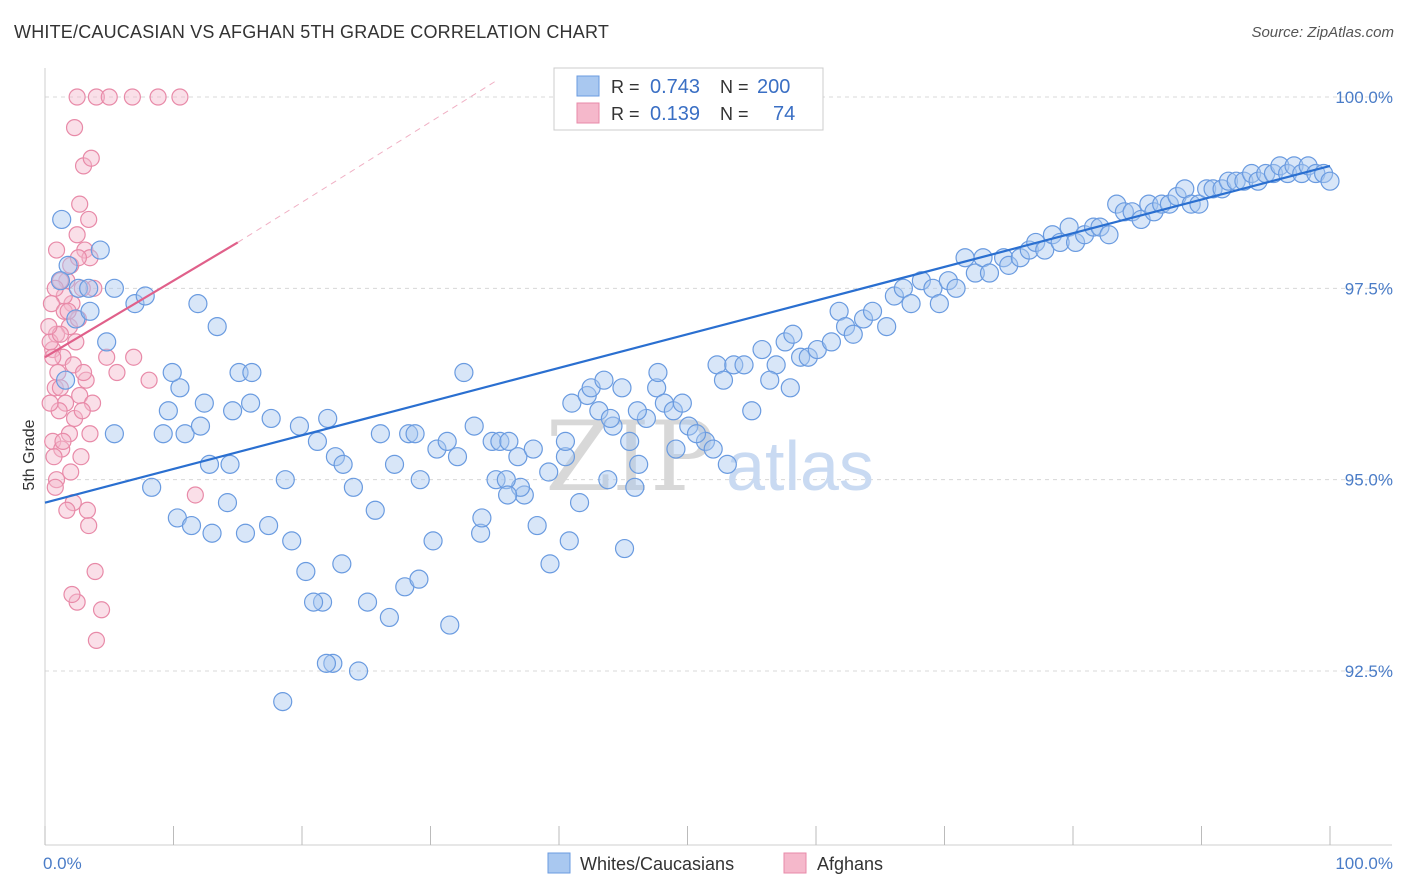  Describe the element at coordinates (657, 864) in the screenshot. I see `bottom-legend-label-white: Whites/Caucasians` at that location.